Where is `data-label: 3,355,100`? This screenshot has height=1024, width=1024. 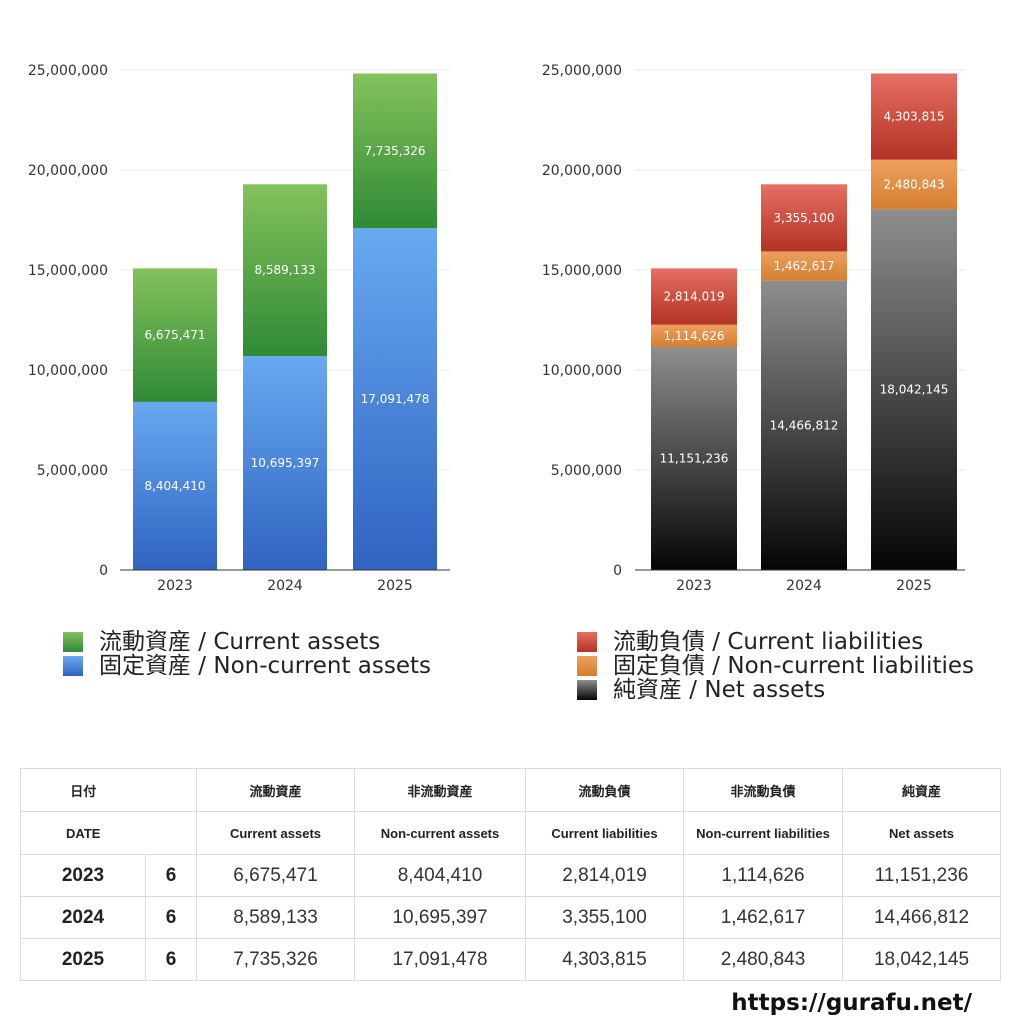 data-label: 3,355,100 is located at coordinates (803, 218).